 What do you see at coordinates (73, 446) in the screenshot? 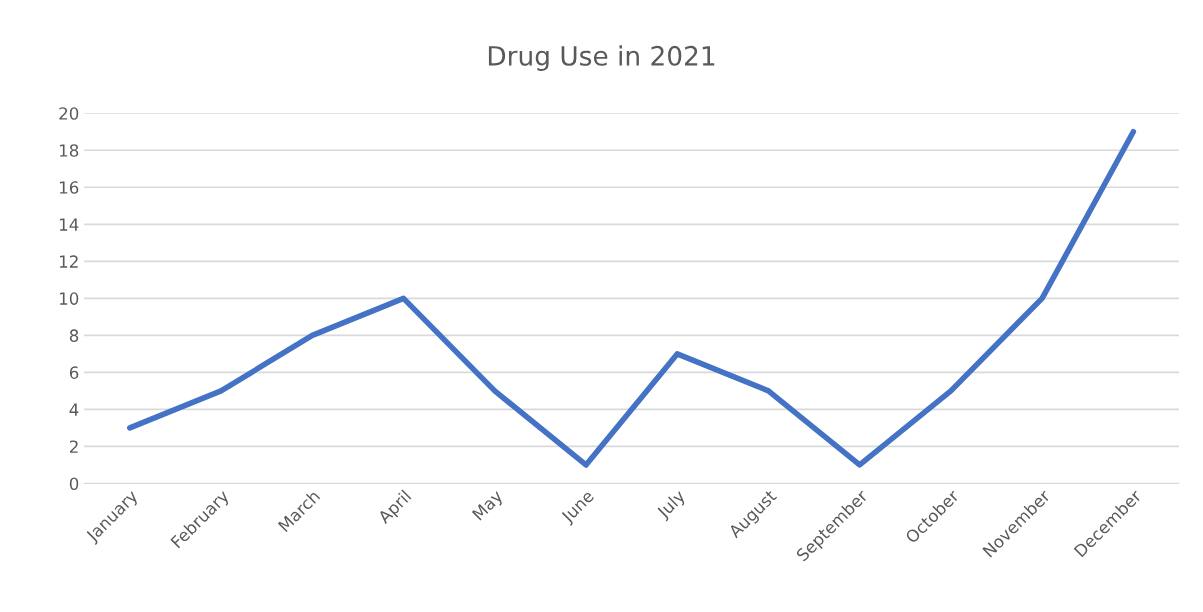
I see `y-tick-label: 2` at bounding box center [73, 446].